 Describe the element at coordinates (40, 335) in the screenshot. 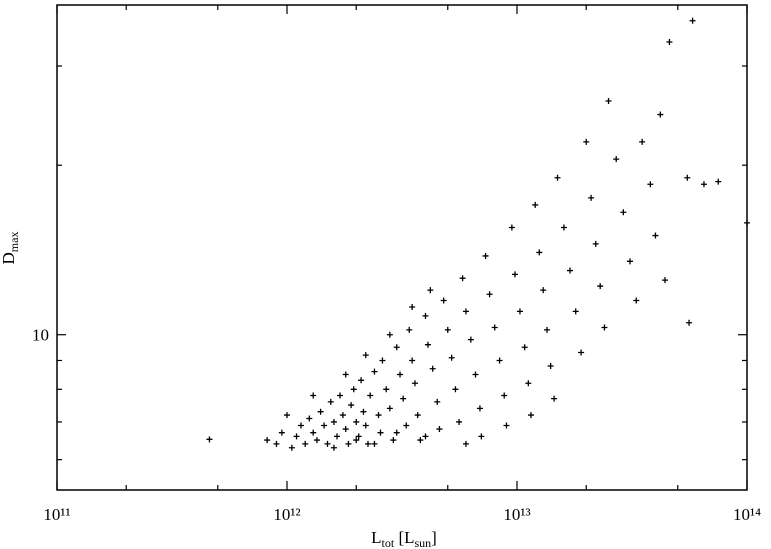

I see `y-tick-label: 10` at that location.